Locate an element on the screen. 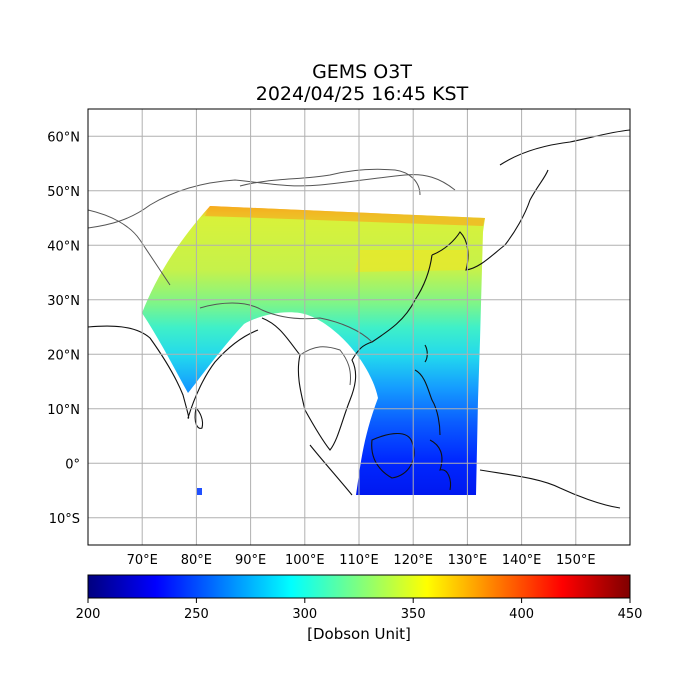 The width and height of the screenshot is (700, 700). indochina-coast is located at coordinates (347, 352).